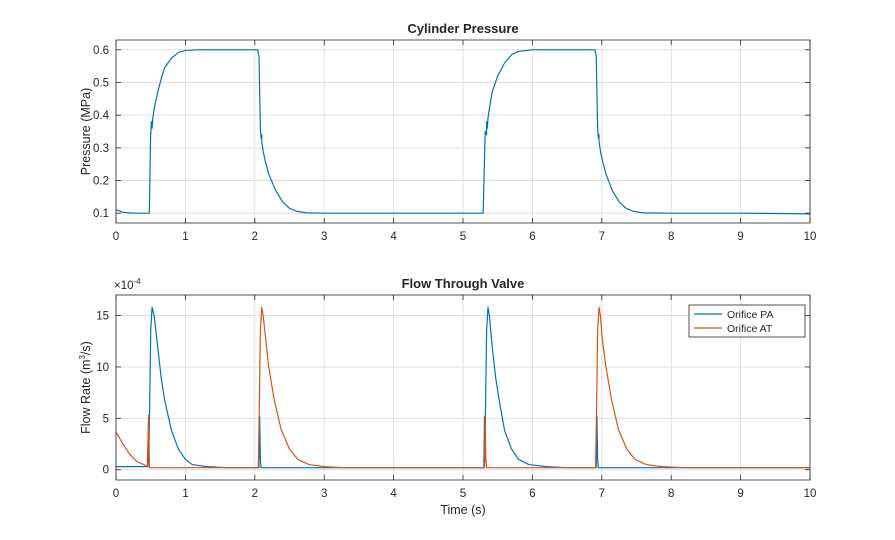 Image resolution: width=895 pixels, height=540 pixels. Describe the element at coordinates (393, 237) in the screenshot. I see `pressure-x-tick-label: 4` at that location.